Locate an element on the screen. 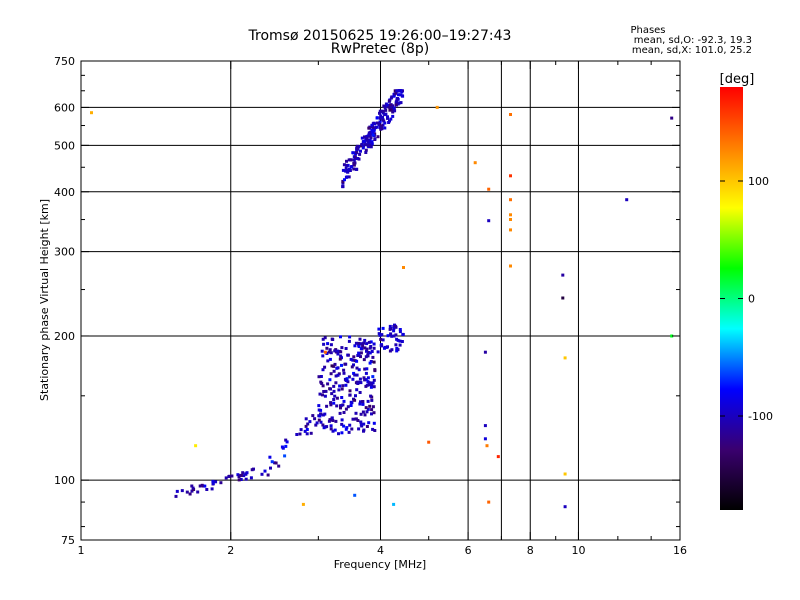 The width and height of the screenshot is (800, 600). x-tick-label: 4 is located at coordinates (380, 550).